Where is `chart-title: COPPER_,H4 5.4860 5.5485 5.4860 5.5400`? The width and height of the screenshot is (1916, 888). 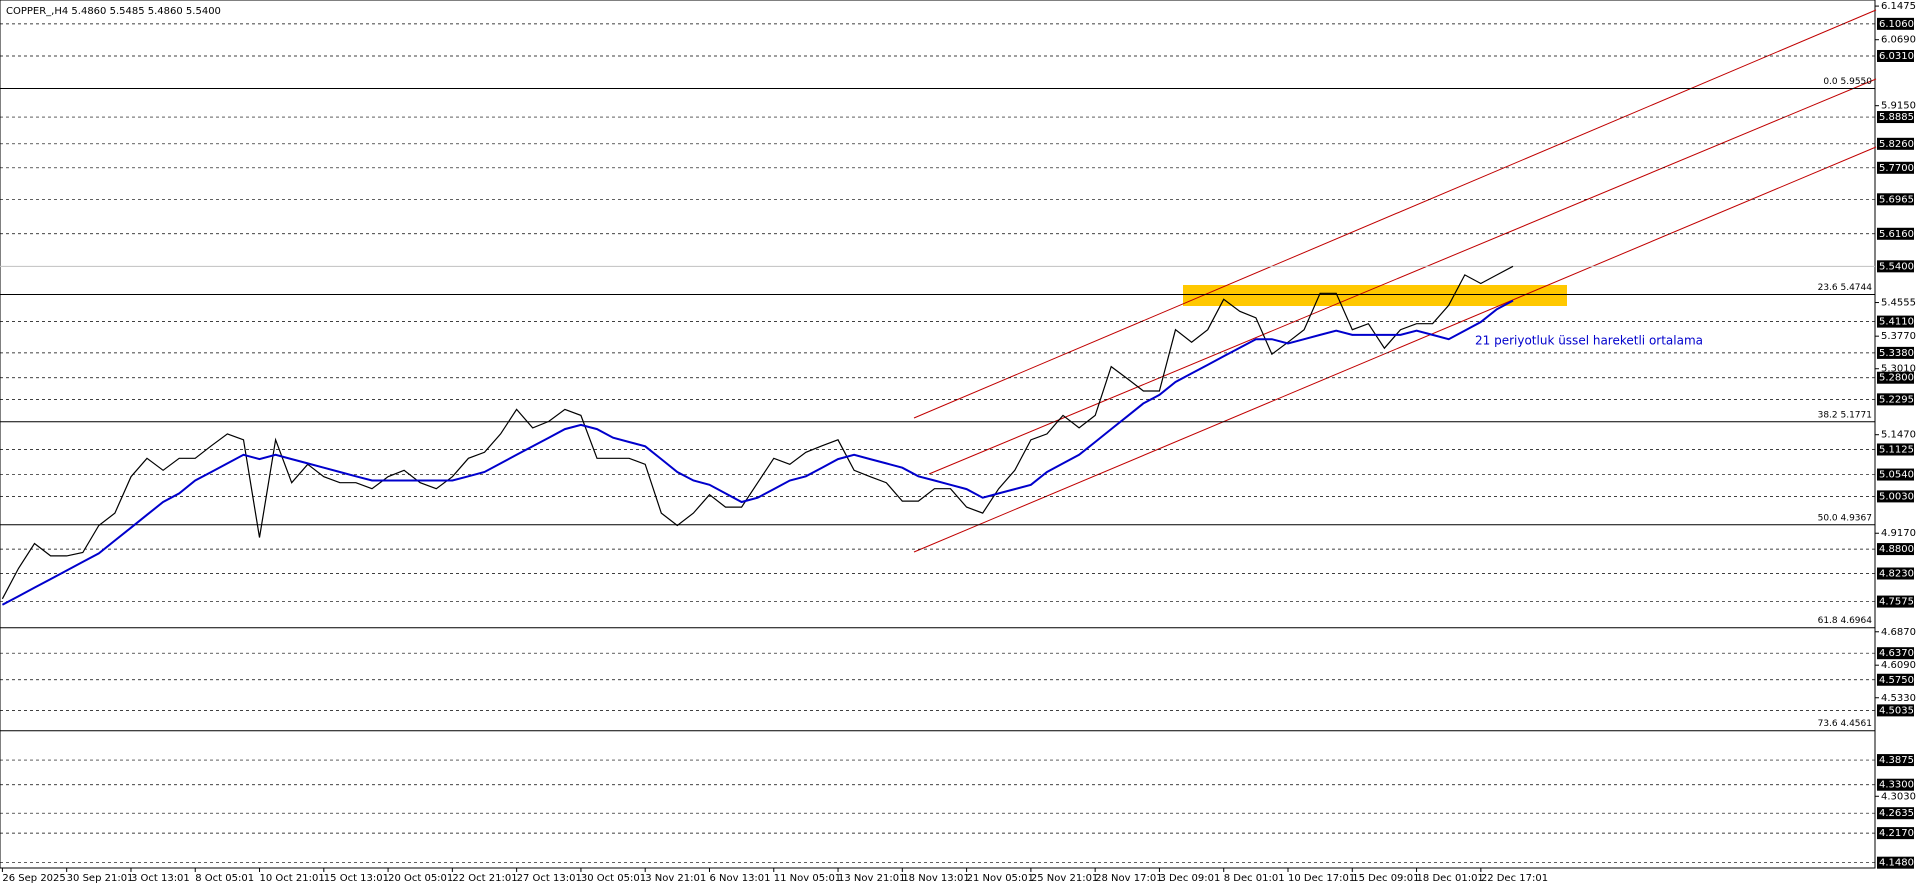
chart-title: COPPER_,H4 5.4860 5.5485 5.4860 5.5400 is located at coordinates (113, 11).